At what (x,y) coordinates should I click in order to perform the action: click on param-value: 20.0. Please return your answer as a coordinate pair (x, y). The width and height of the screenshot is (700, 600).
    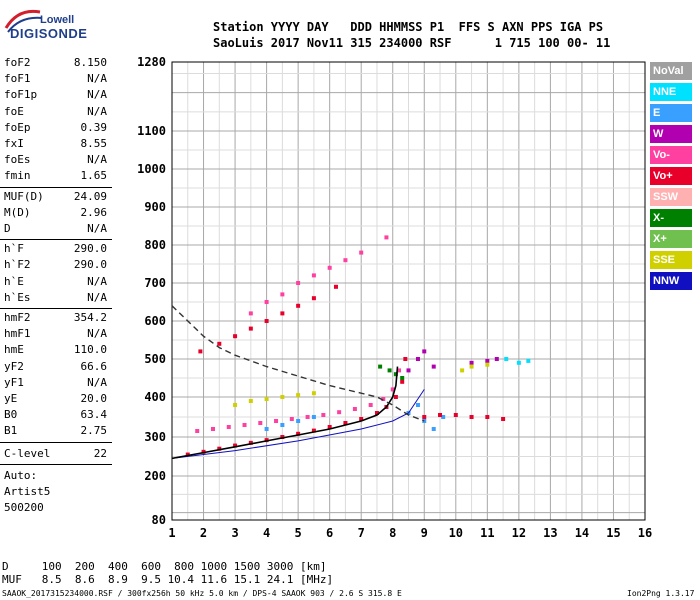
    Looking at the image, I should click on (94, 398).